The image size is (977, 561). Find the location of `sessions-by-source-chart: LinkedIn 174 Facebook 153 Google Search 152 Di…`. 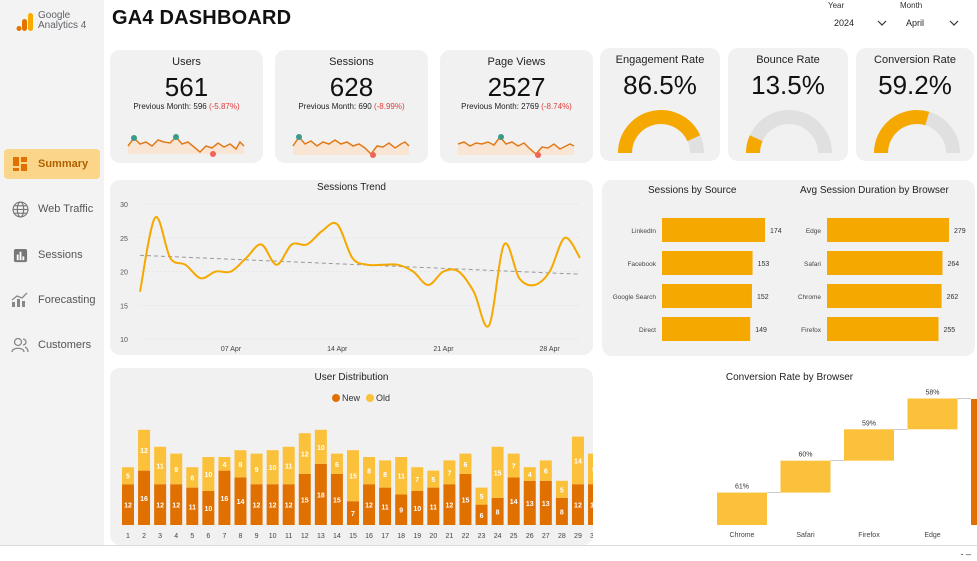

sessions-by-source-chart: LinkedIn 174 Facebook 153 Google Search 152 Di… is located at coordinates (789, 279).